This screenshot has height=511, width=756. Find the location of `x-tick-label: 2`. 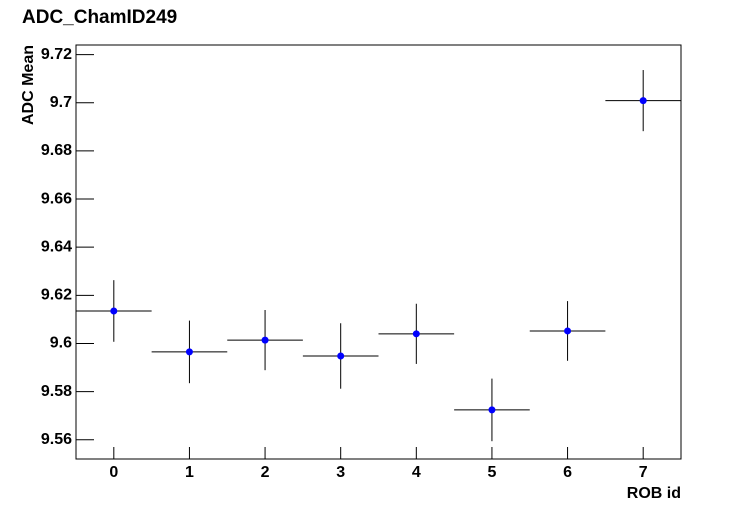

x-tick-label: 2 is located at coordinates (265, 472).